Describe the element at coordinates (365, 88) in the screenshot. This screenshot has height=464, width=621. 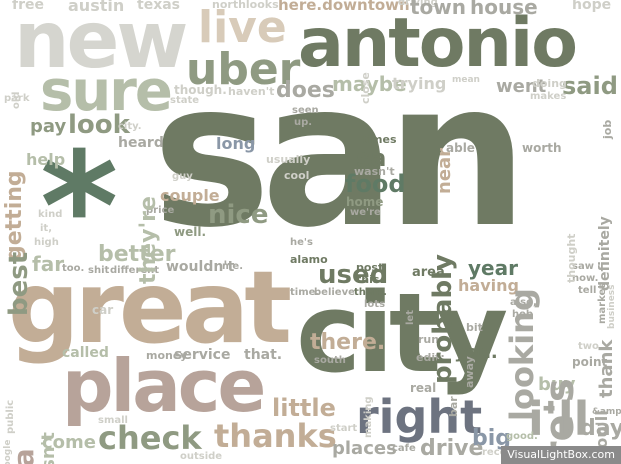
I see `word-close: close` at that location.